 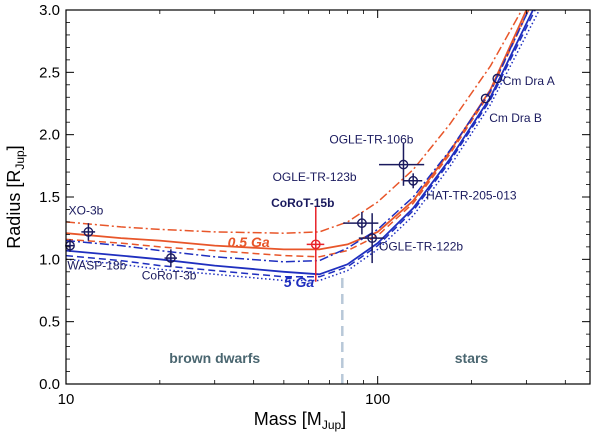 I want to click on y-tick-label-2: 0.5, so click(x=49, y=322).